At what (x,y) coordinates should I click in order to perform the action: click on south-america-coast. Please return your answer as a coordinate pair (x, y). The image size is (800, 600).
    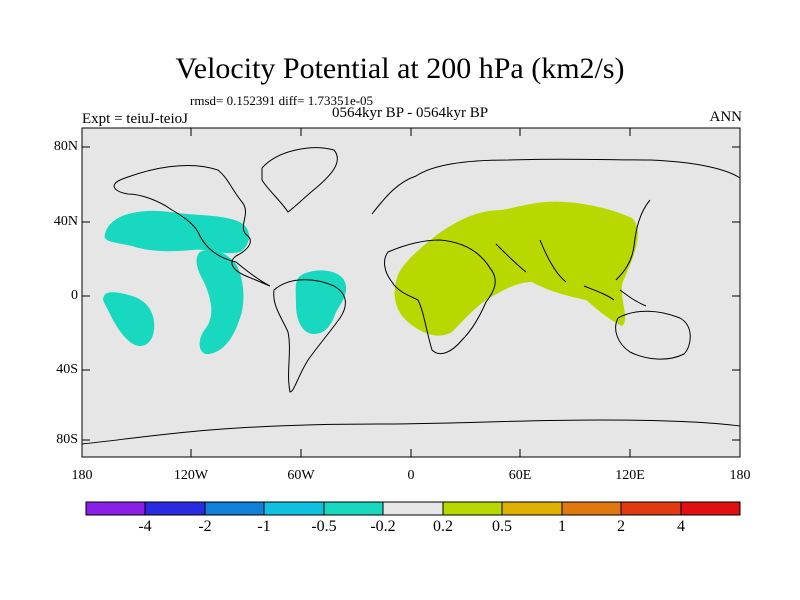
    Looking at the image, I should click on (309, 336).